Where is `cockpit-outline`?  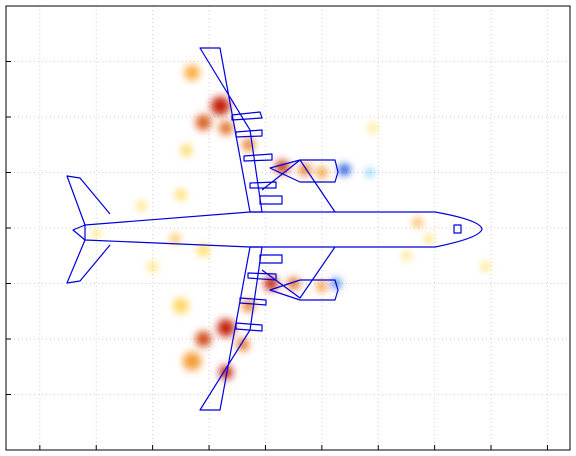 cockpit-outline is located at coordinates (457, 229).